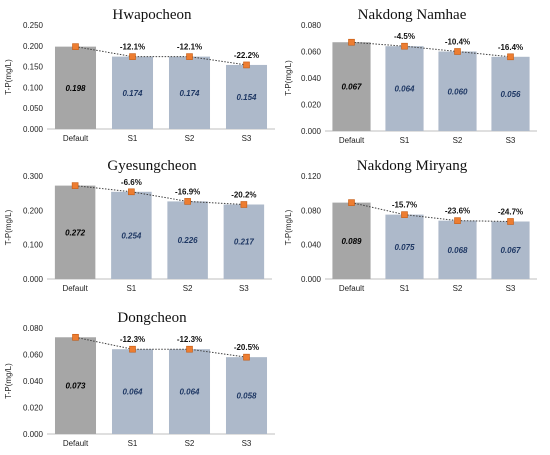  I want to click on percent-change-label: -20.5%, so click(246, 347).